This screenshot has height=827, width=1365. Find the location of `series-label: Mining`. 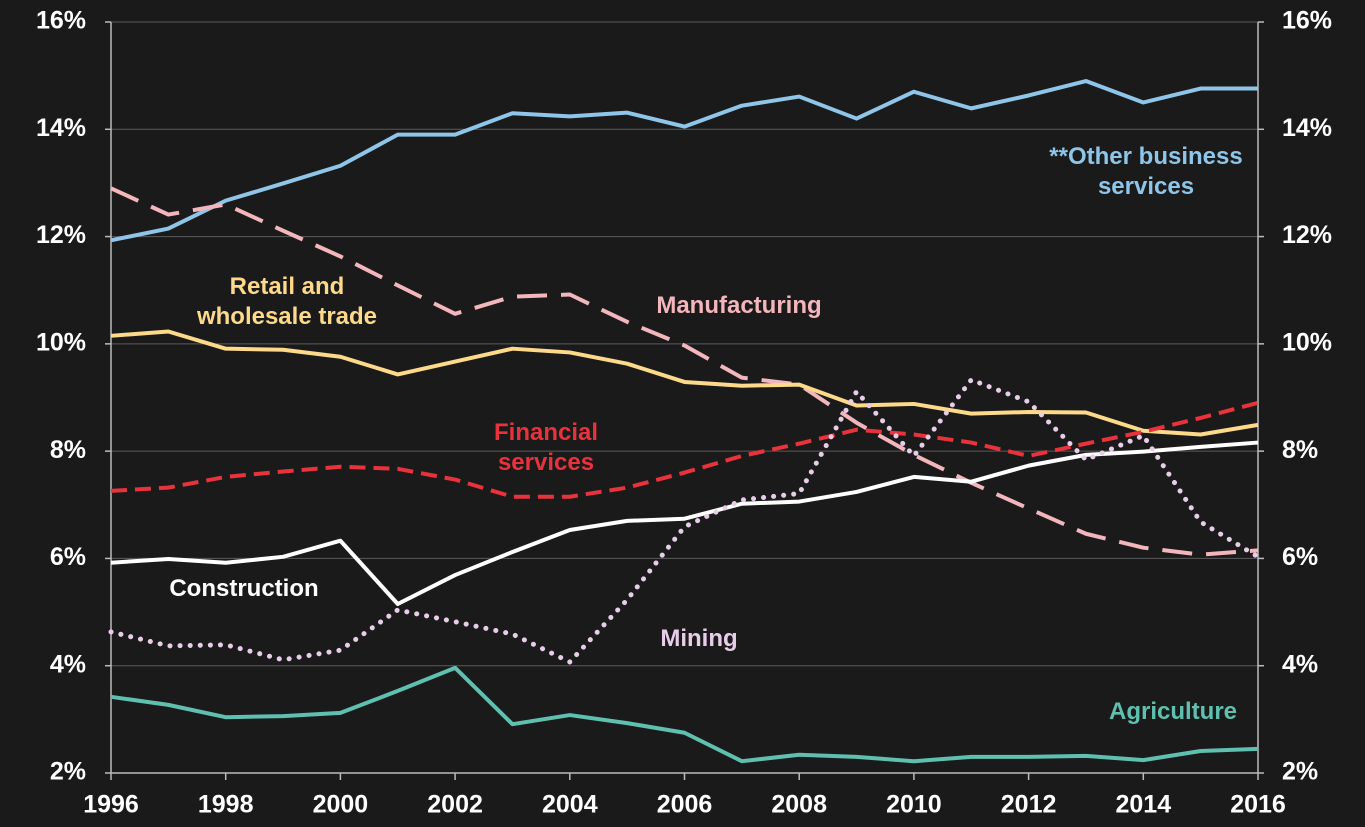

series-label: Mining is located at coordinates (699, 638).